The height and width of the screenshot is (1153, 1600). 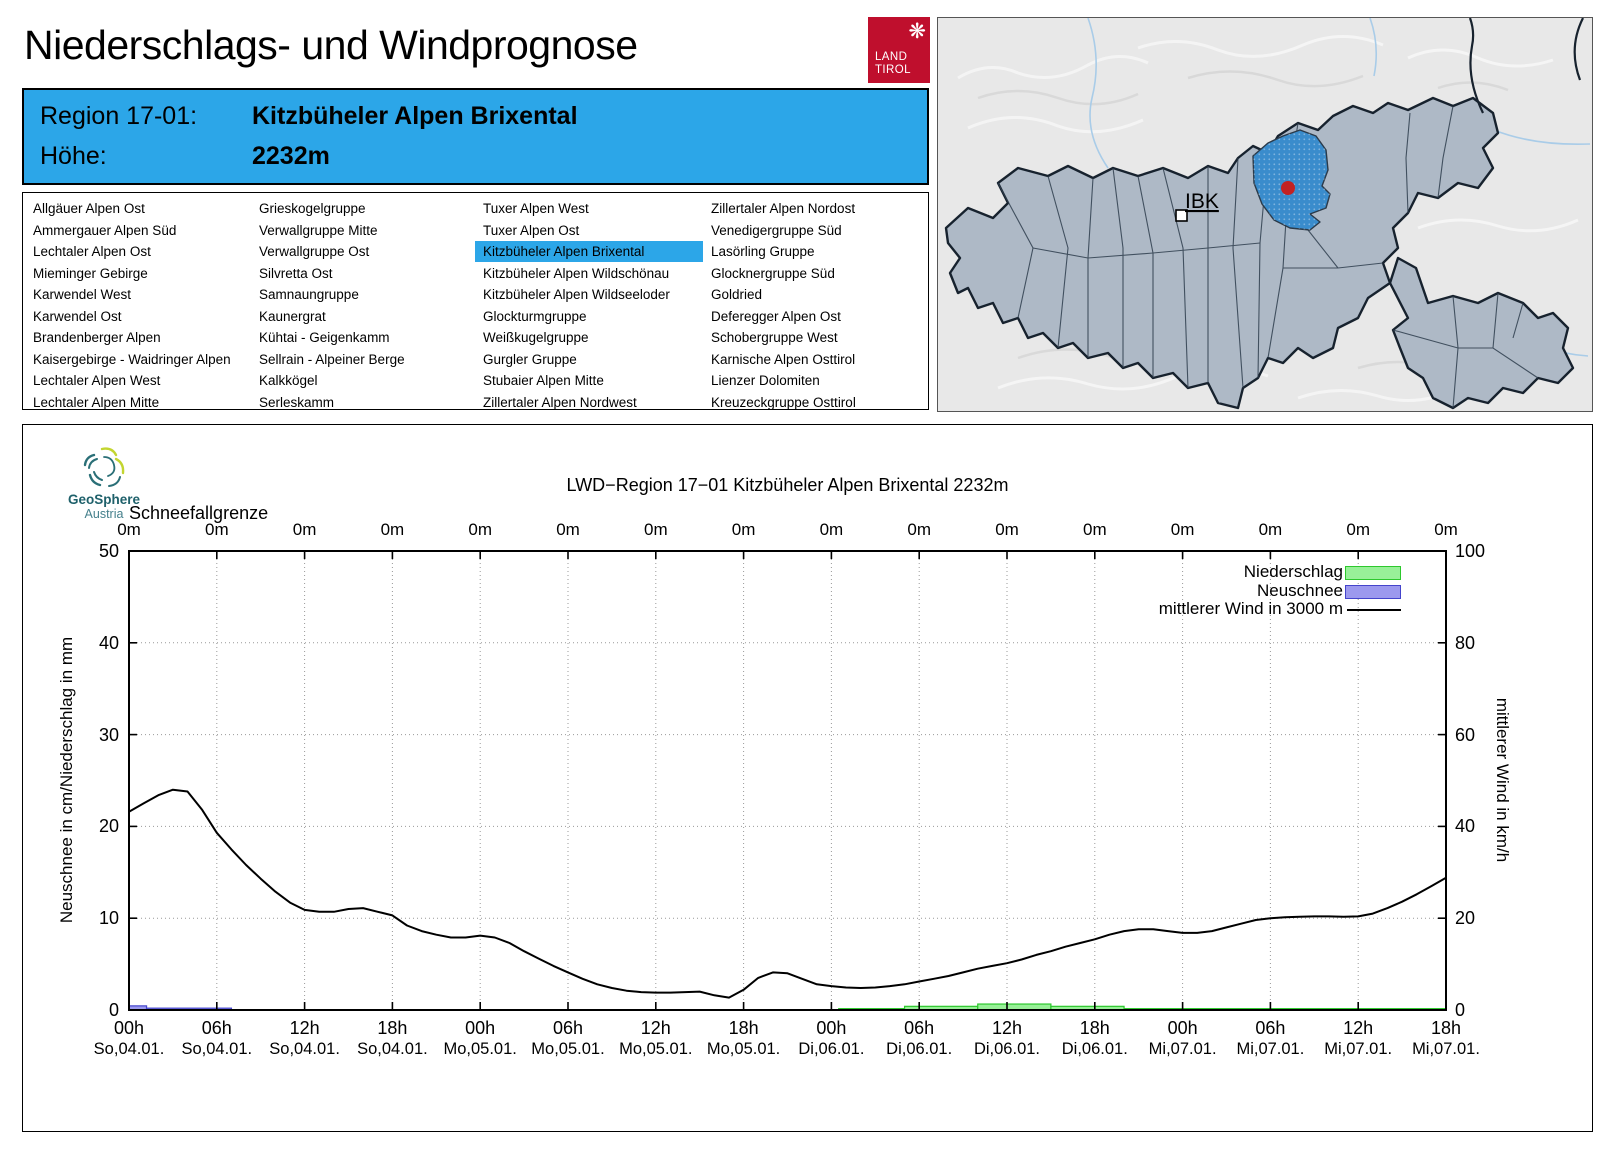 I want to click on region-list-item: Silvretta Ost, so click(x=296, y=273).